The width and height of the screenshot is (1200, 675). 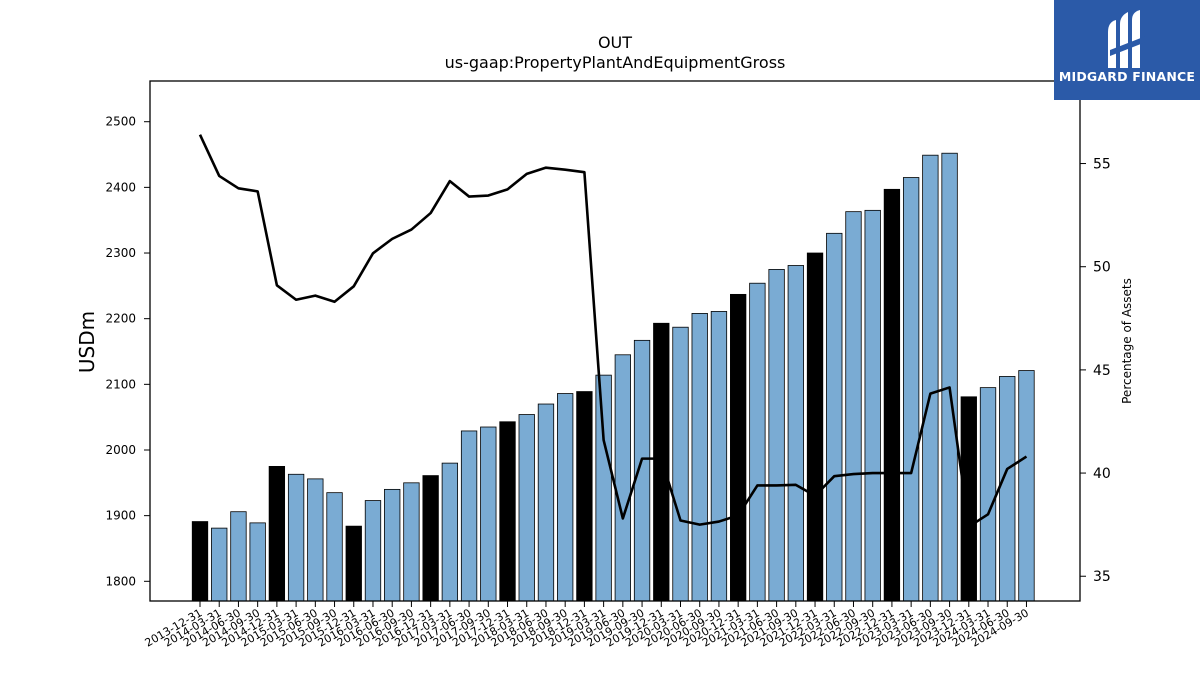 What do you see at coordinates (120, 187) in the screenshot?
I see `y-tick-label: 2400` at bounding box center [120, 187].